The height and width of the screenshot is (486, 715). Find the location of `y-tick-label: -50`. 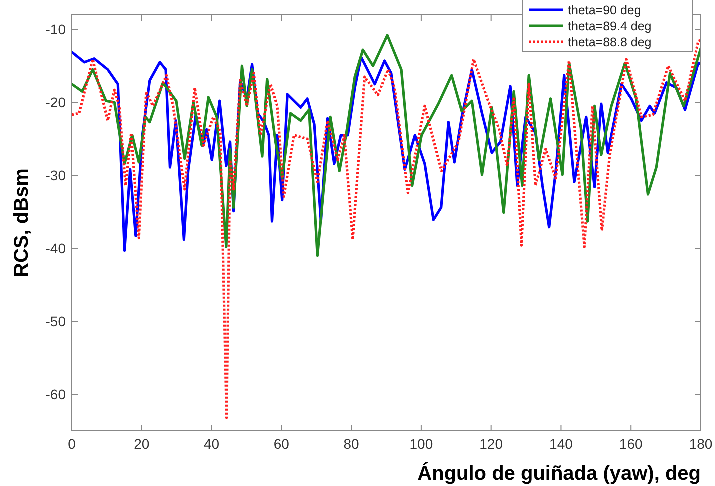

y-tick-label: -50 is located at coordinates (56, 321).